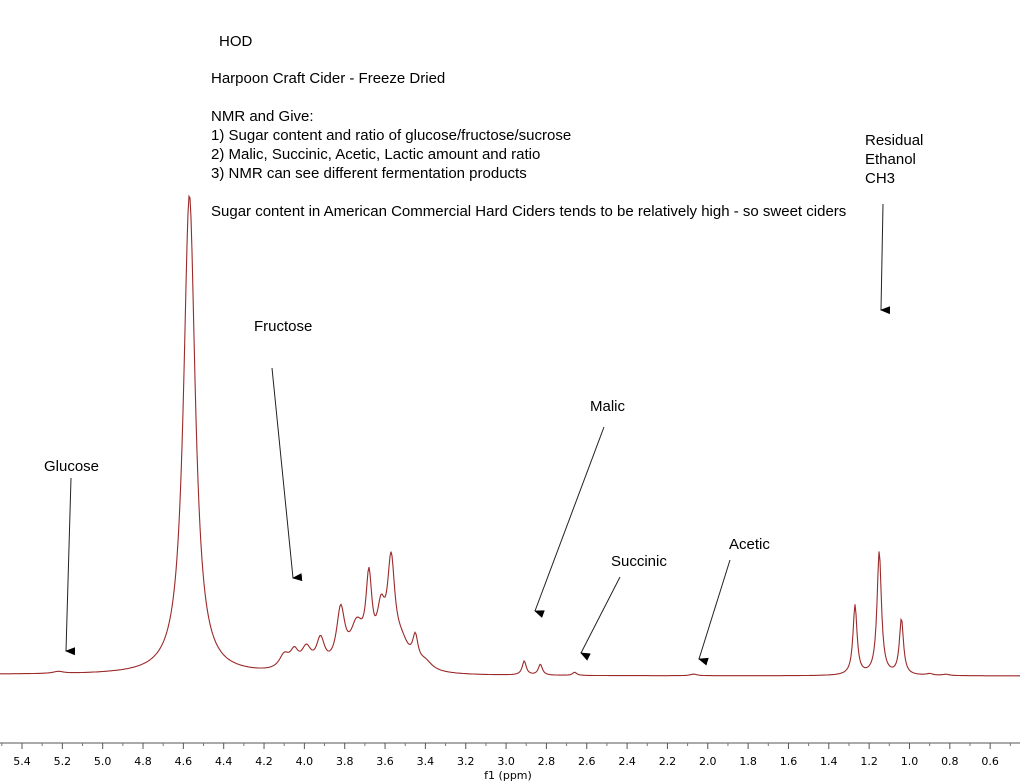 The height and width of the screenshot is (782, 1020). I want to click on goal-heading: NMR and Give:, so click(262, 116).